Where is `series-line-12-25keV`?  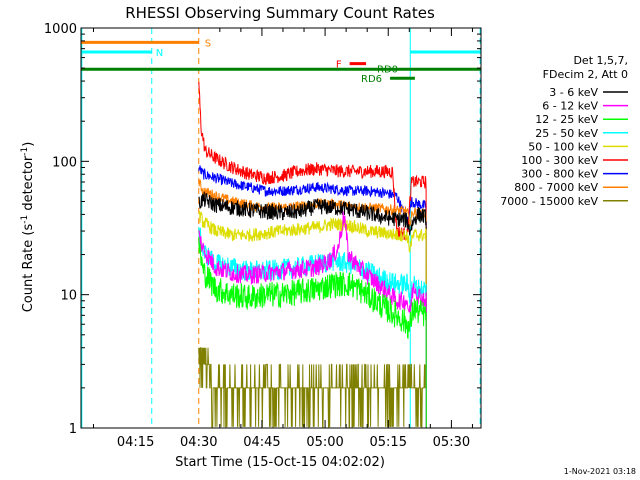 series-line-12-25keV is located at coordinates (312, 332).